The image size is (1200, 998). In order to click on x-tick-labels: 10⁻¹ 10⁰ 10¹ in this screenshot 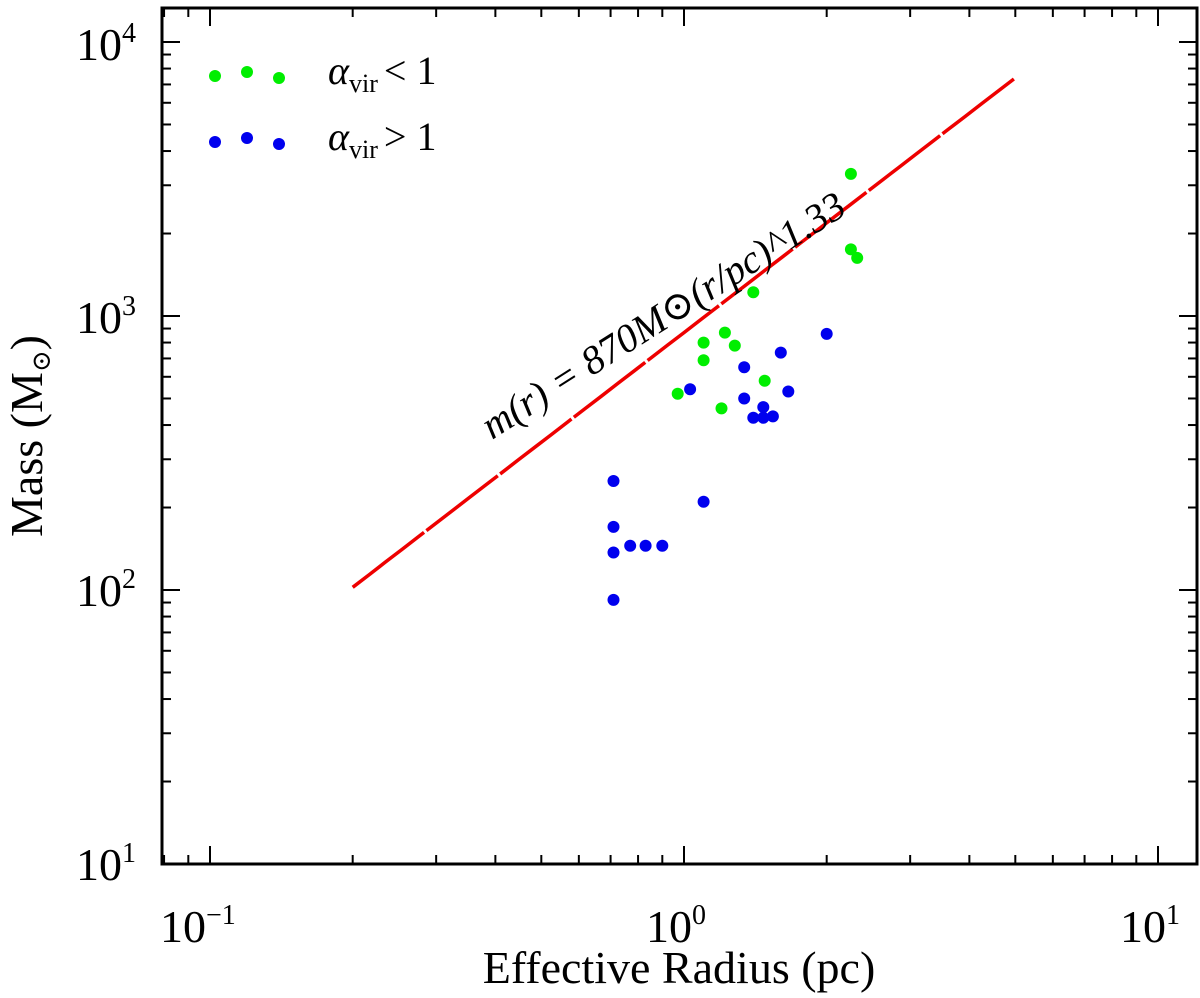, I will do `click(670, 926)`.